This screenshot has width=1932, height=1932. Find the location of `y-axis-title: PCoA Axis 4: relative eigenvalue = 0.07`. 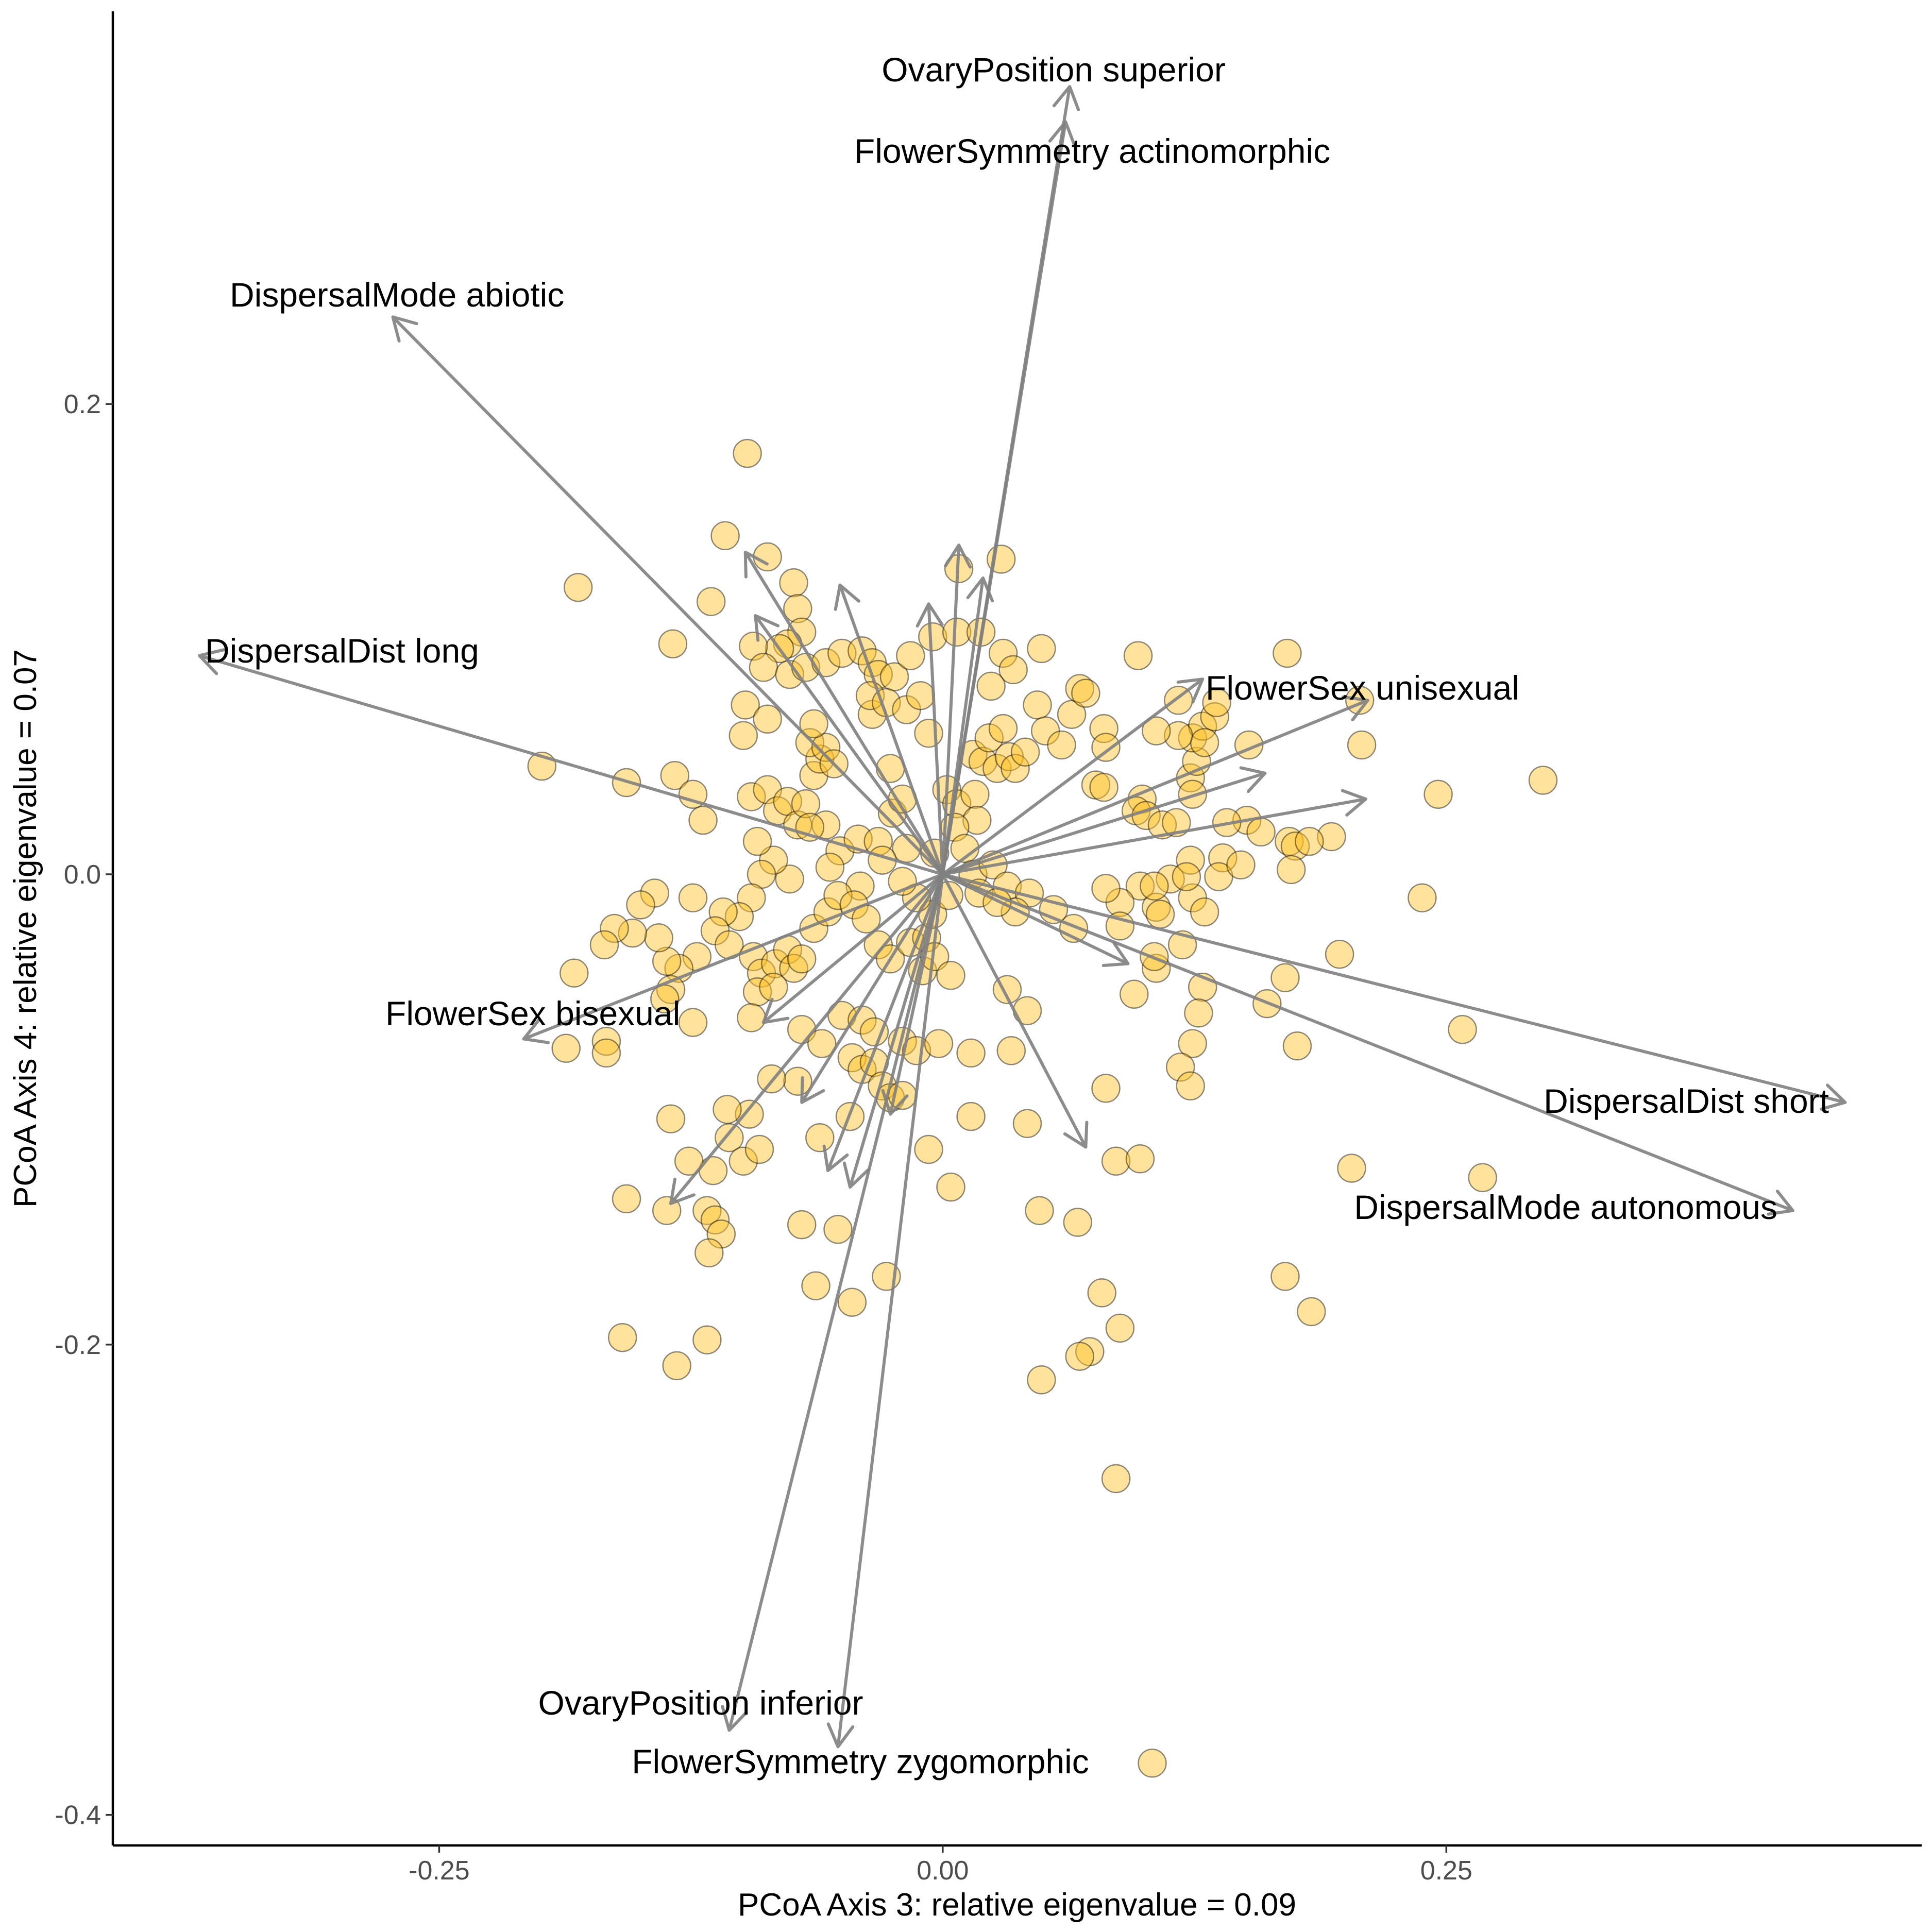

y-axis-title: PCoA Axis 4: relative eigenvalue = 0.07 is located at coordinates (25, 928).